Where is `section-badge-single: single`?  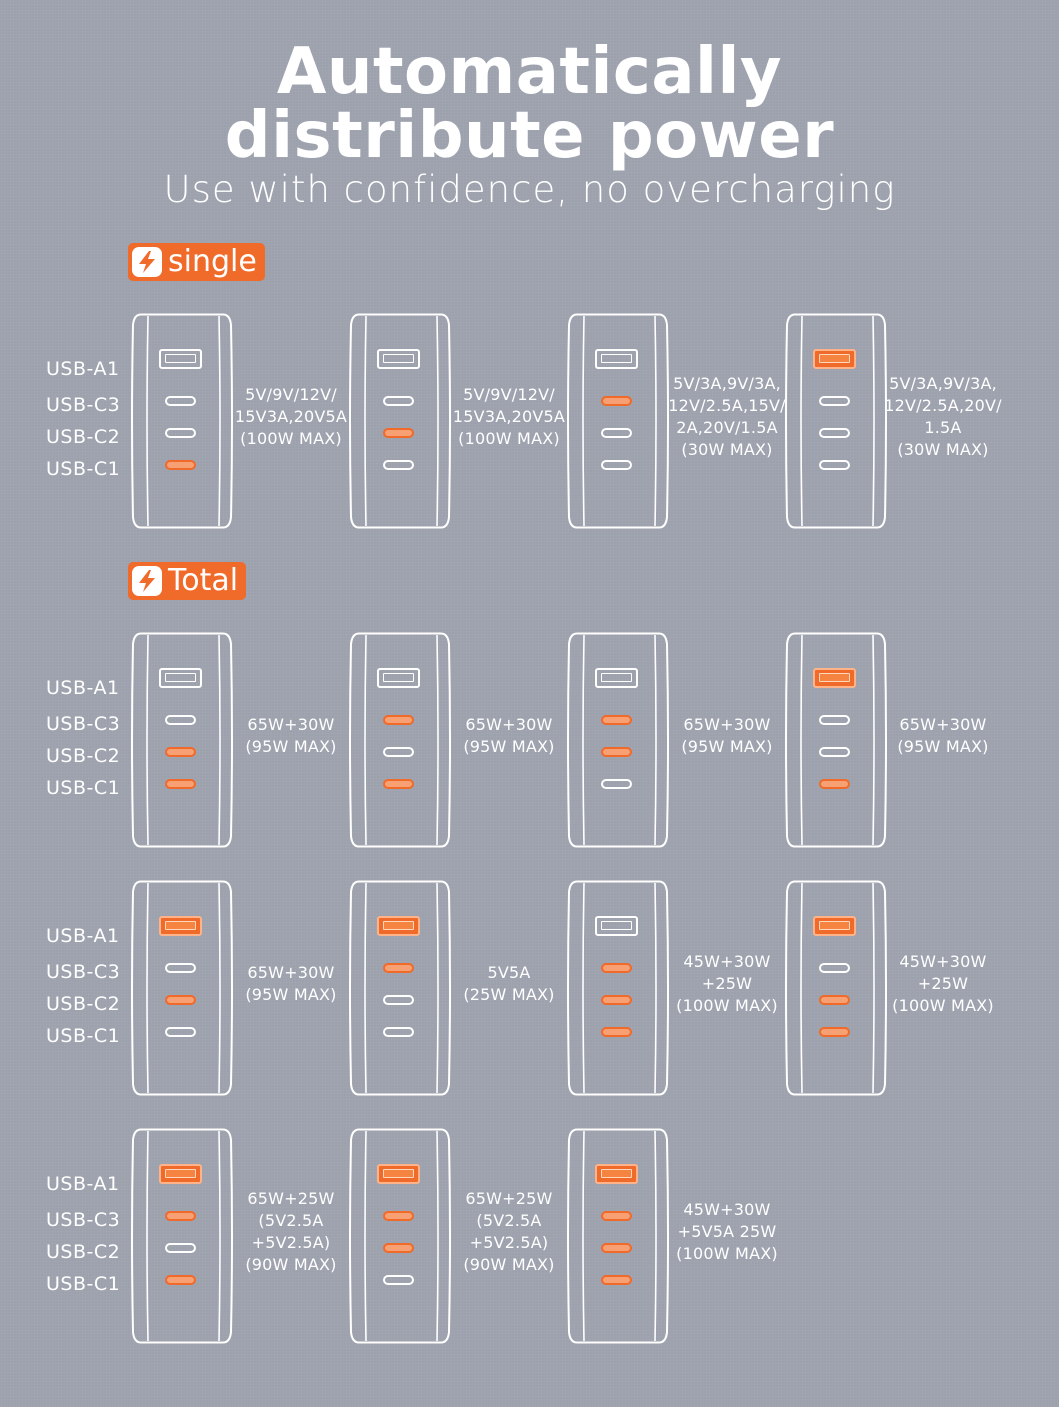
section-badge-single: single is located at coordinates (196, 262).